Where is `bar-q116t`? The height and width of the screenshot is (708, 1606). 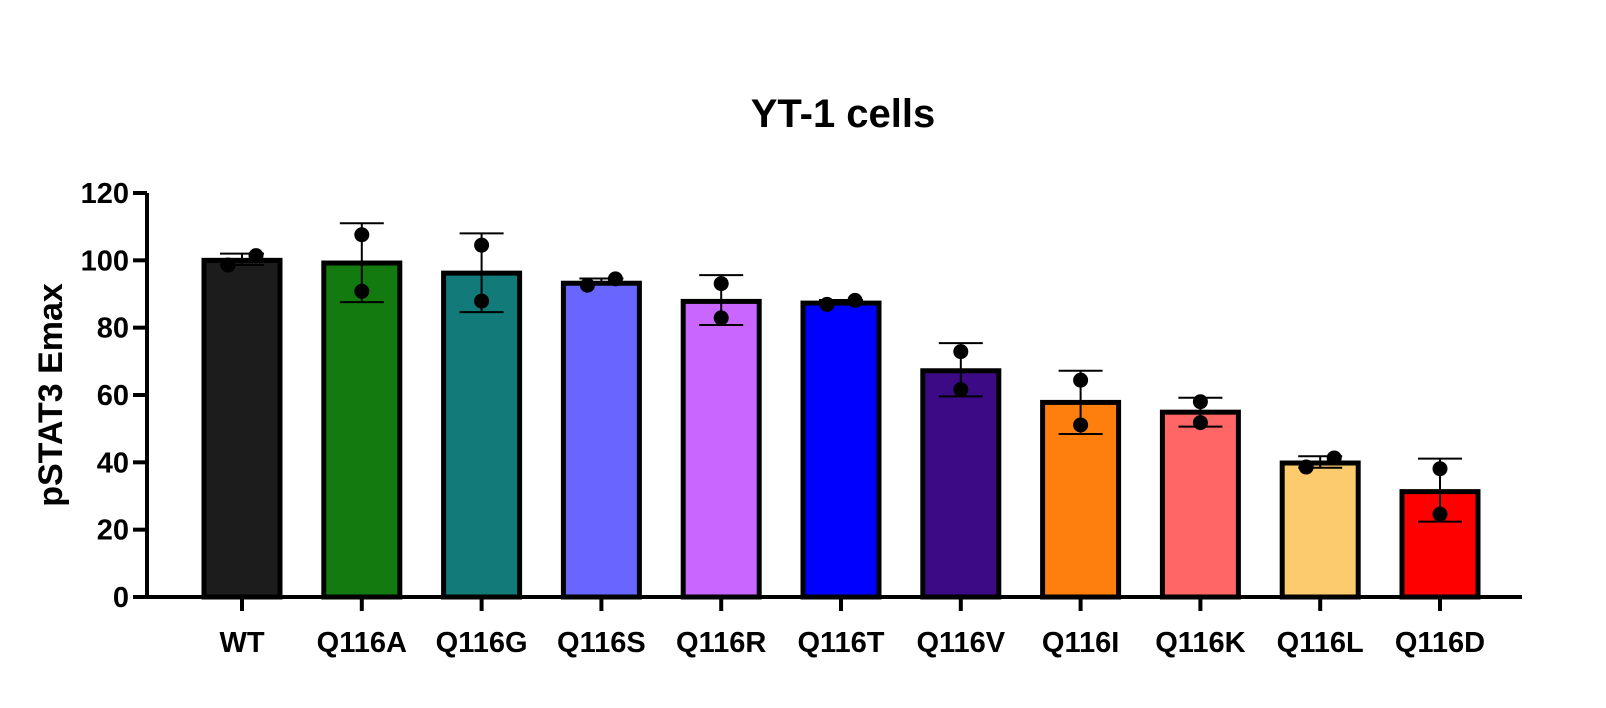
bar-q116t is located at coordinates (841, 450).